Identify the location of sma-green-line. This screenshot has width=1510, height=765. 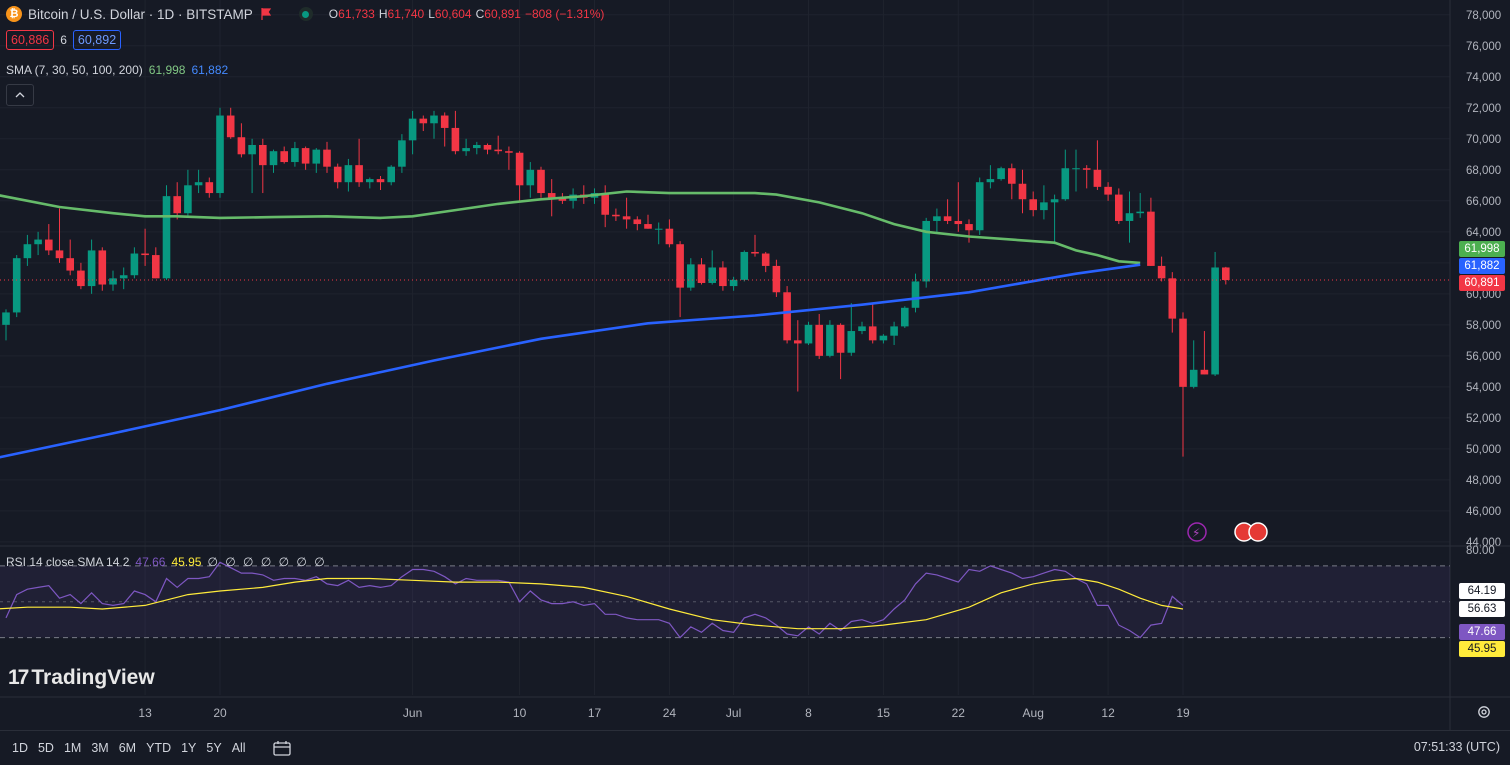
(570, 227).